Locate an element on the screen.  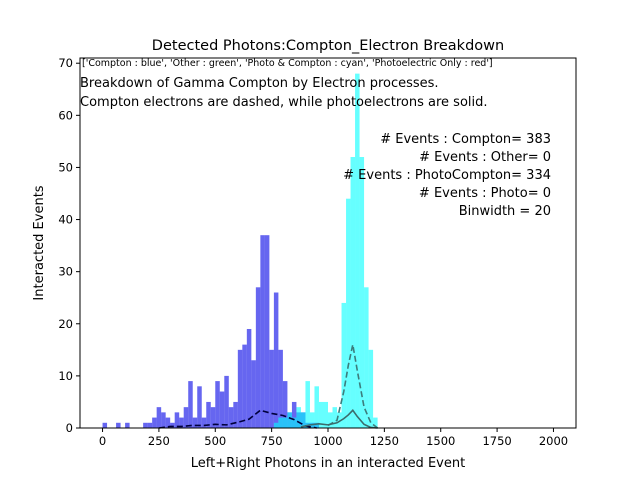
stats-binwidth: Binwidth = 20 is located at coordinates (505, 211).